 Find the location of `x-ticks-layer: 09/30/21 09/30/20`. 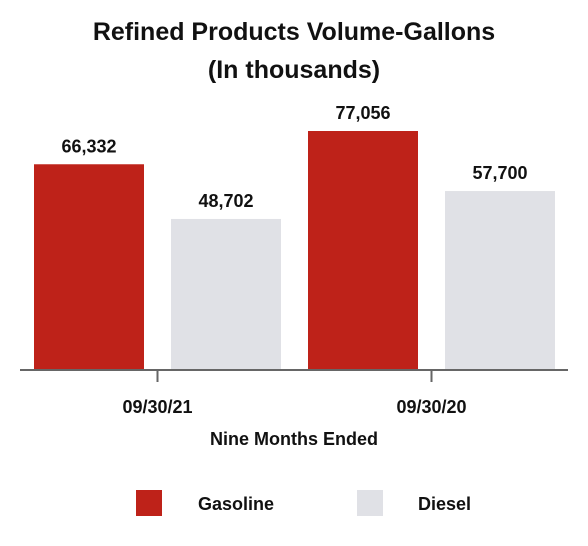

x-ticks-layer: 09/30/21 09/30/20 is located at coordinates (294, 393).